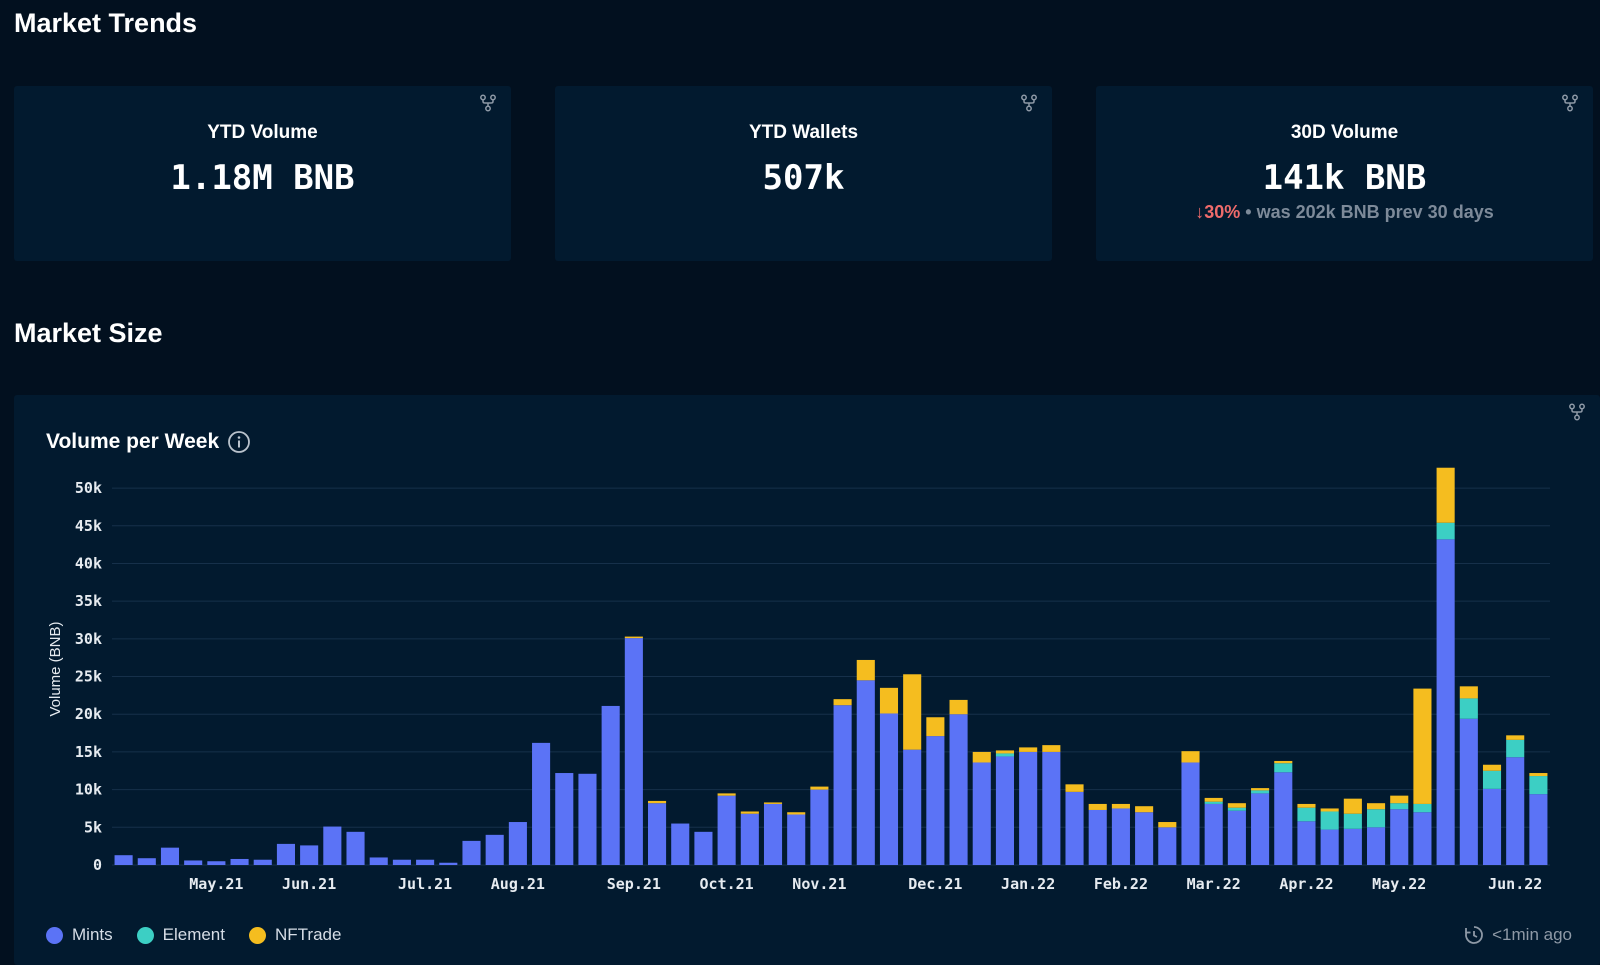 The height and width of the screenshot is (965, 1600). Describe the element at coordinates (88, 714) in the screenshot. I see `y-tick-label: 20k` at that location.